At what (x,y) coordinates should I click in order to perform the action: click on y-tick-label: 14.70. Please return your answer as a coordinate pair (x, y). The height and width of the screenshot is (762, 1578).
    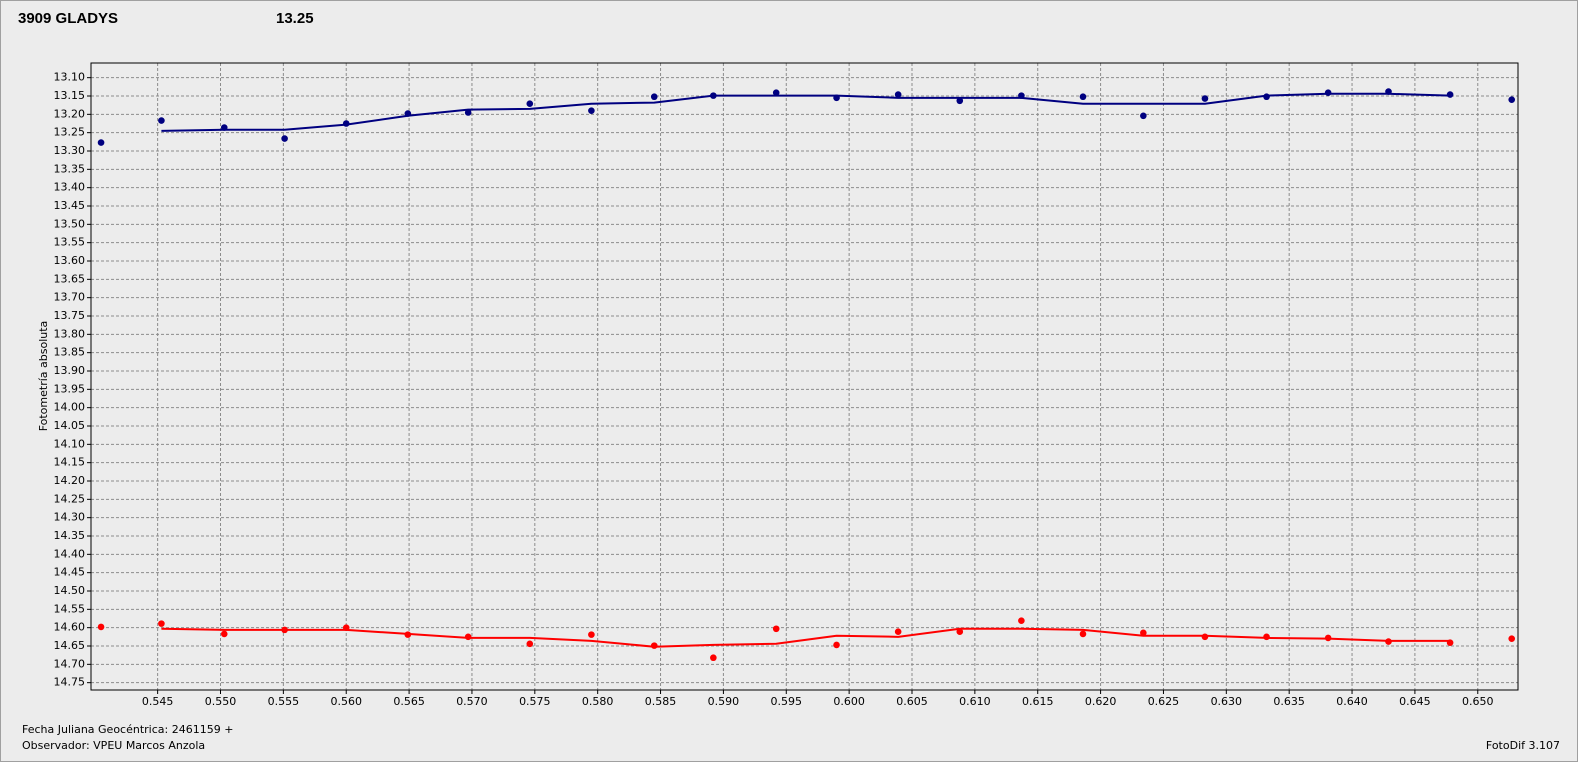
    Looking at the image, I should click on (70, 663).